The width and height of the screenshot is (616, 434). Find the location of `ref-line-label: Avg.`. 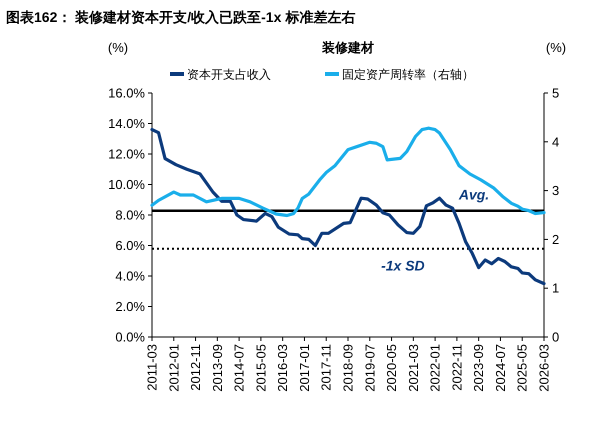

ref-line-label: Avg. is located at coordinates (474, 194).